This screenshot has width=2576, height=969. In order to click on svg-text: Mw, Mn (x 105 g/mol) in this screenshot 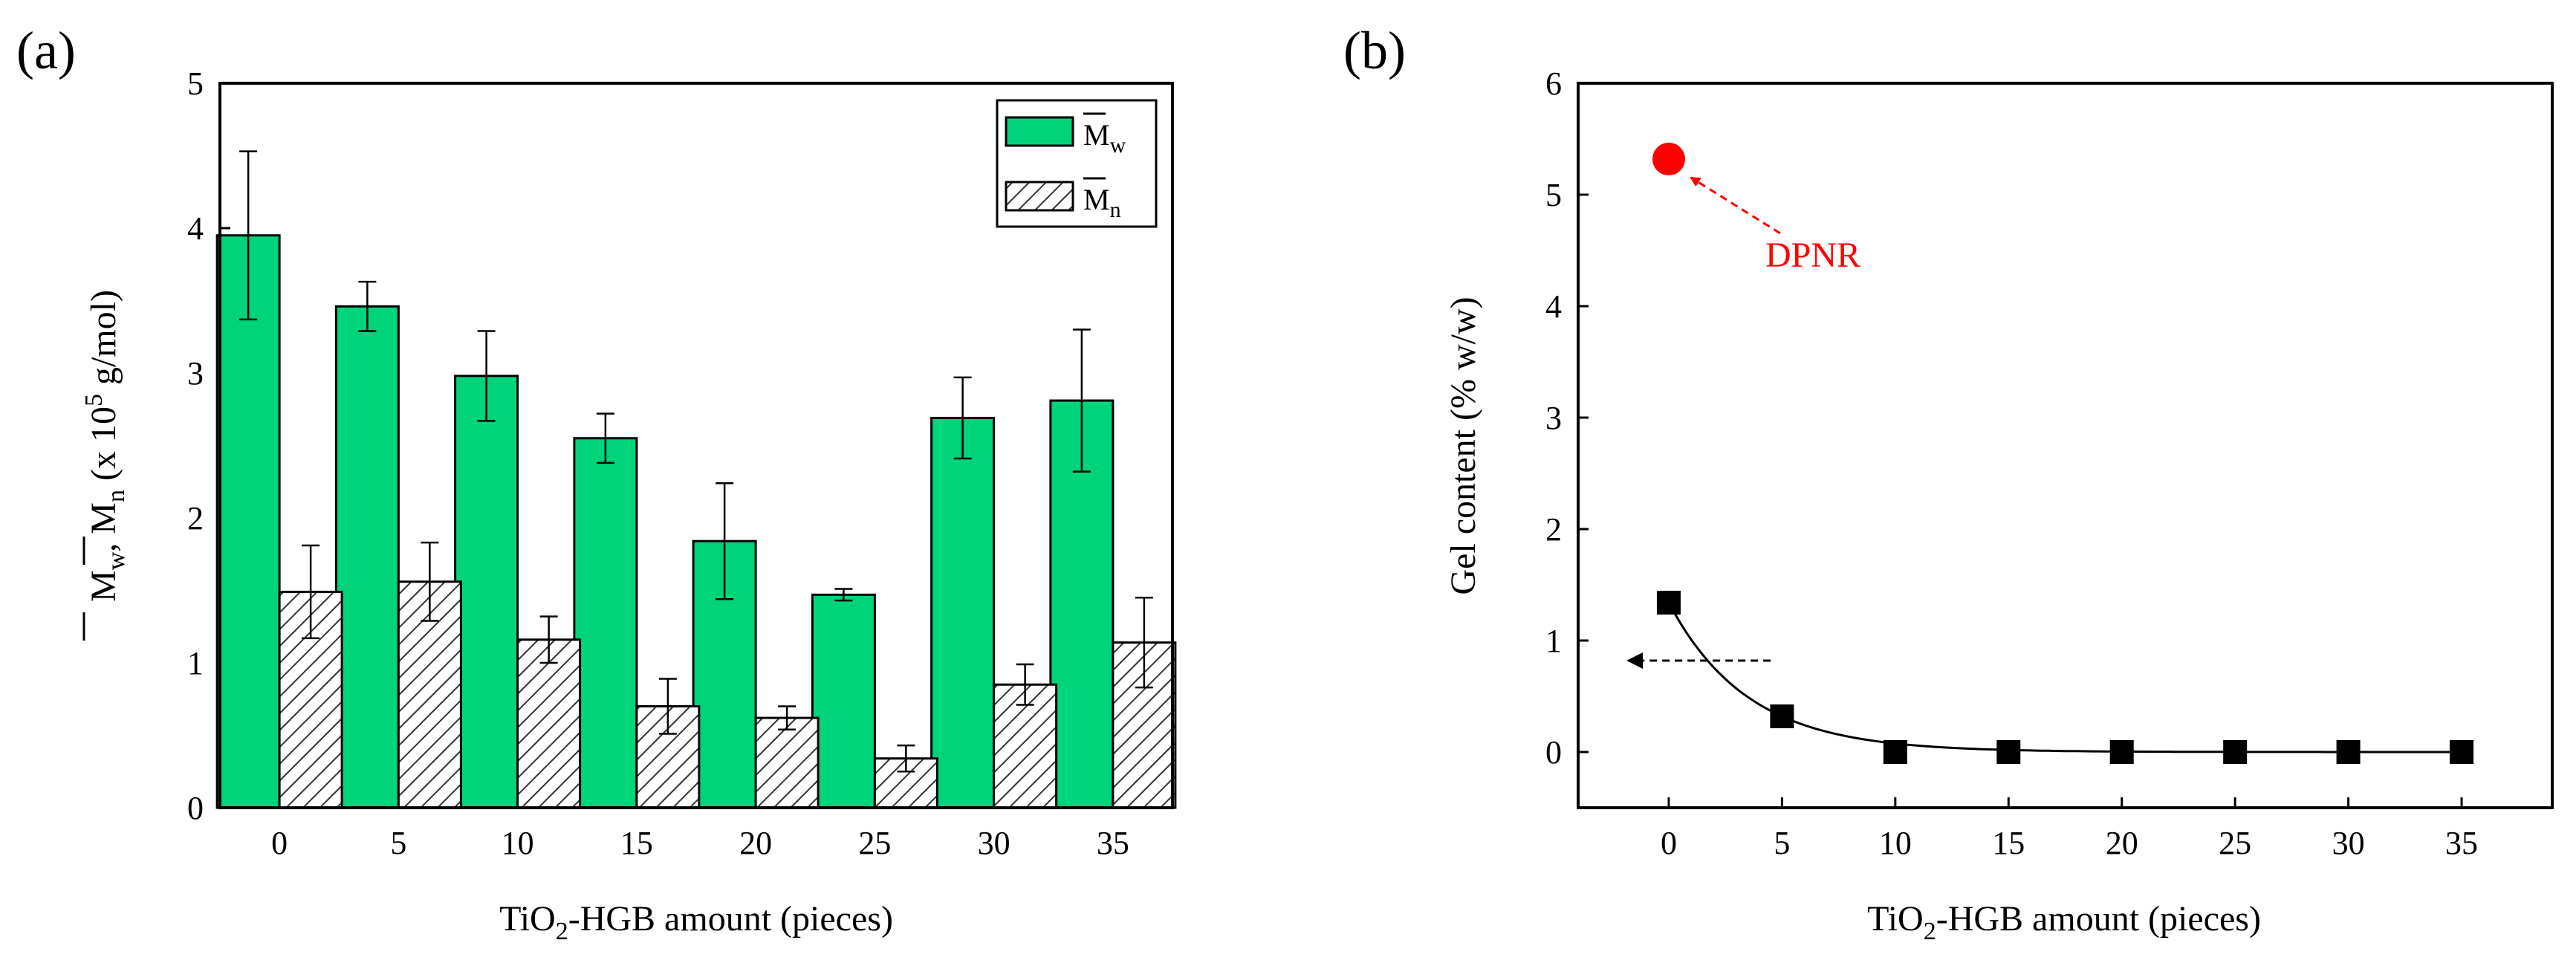, I will do `click(105, 446)`.